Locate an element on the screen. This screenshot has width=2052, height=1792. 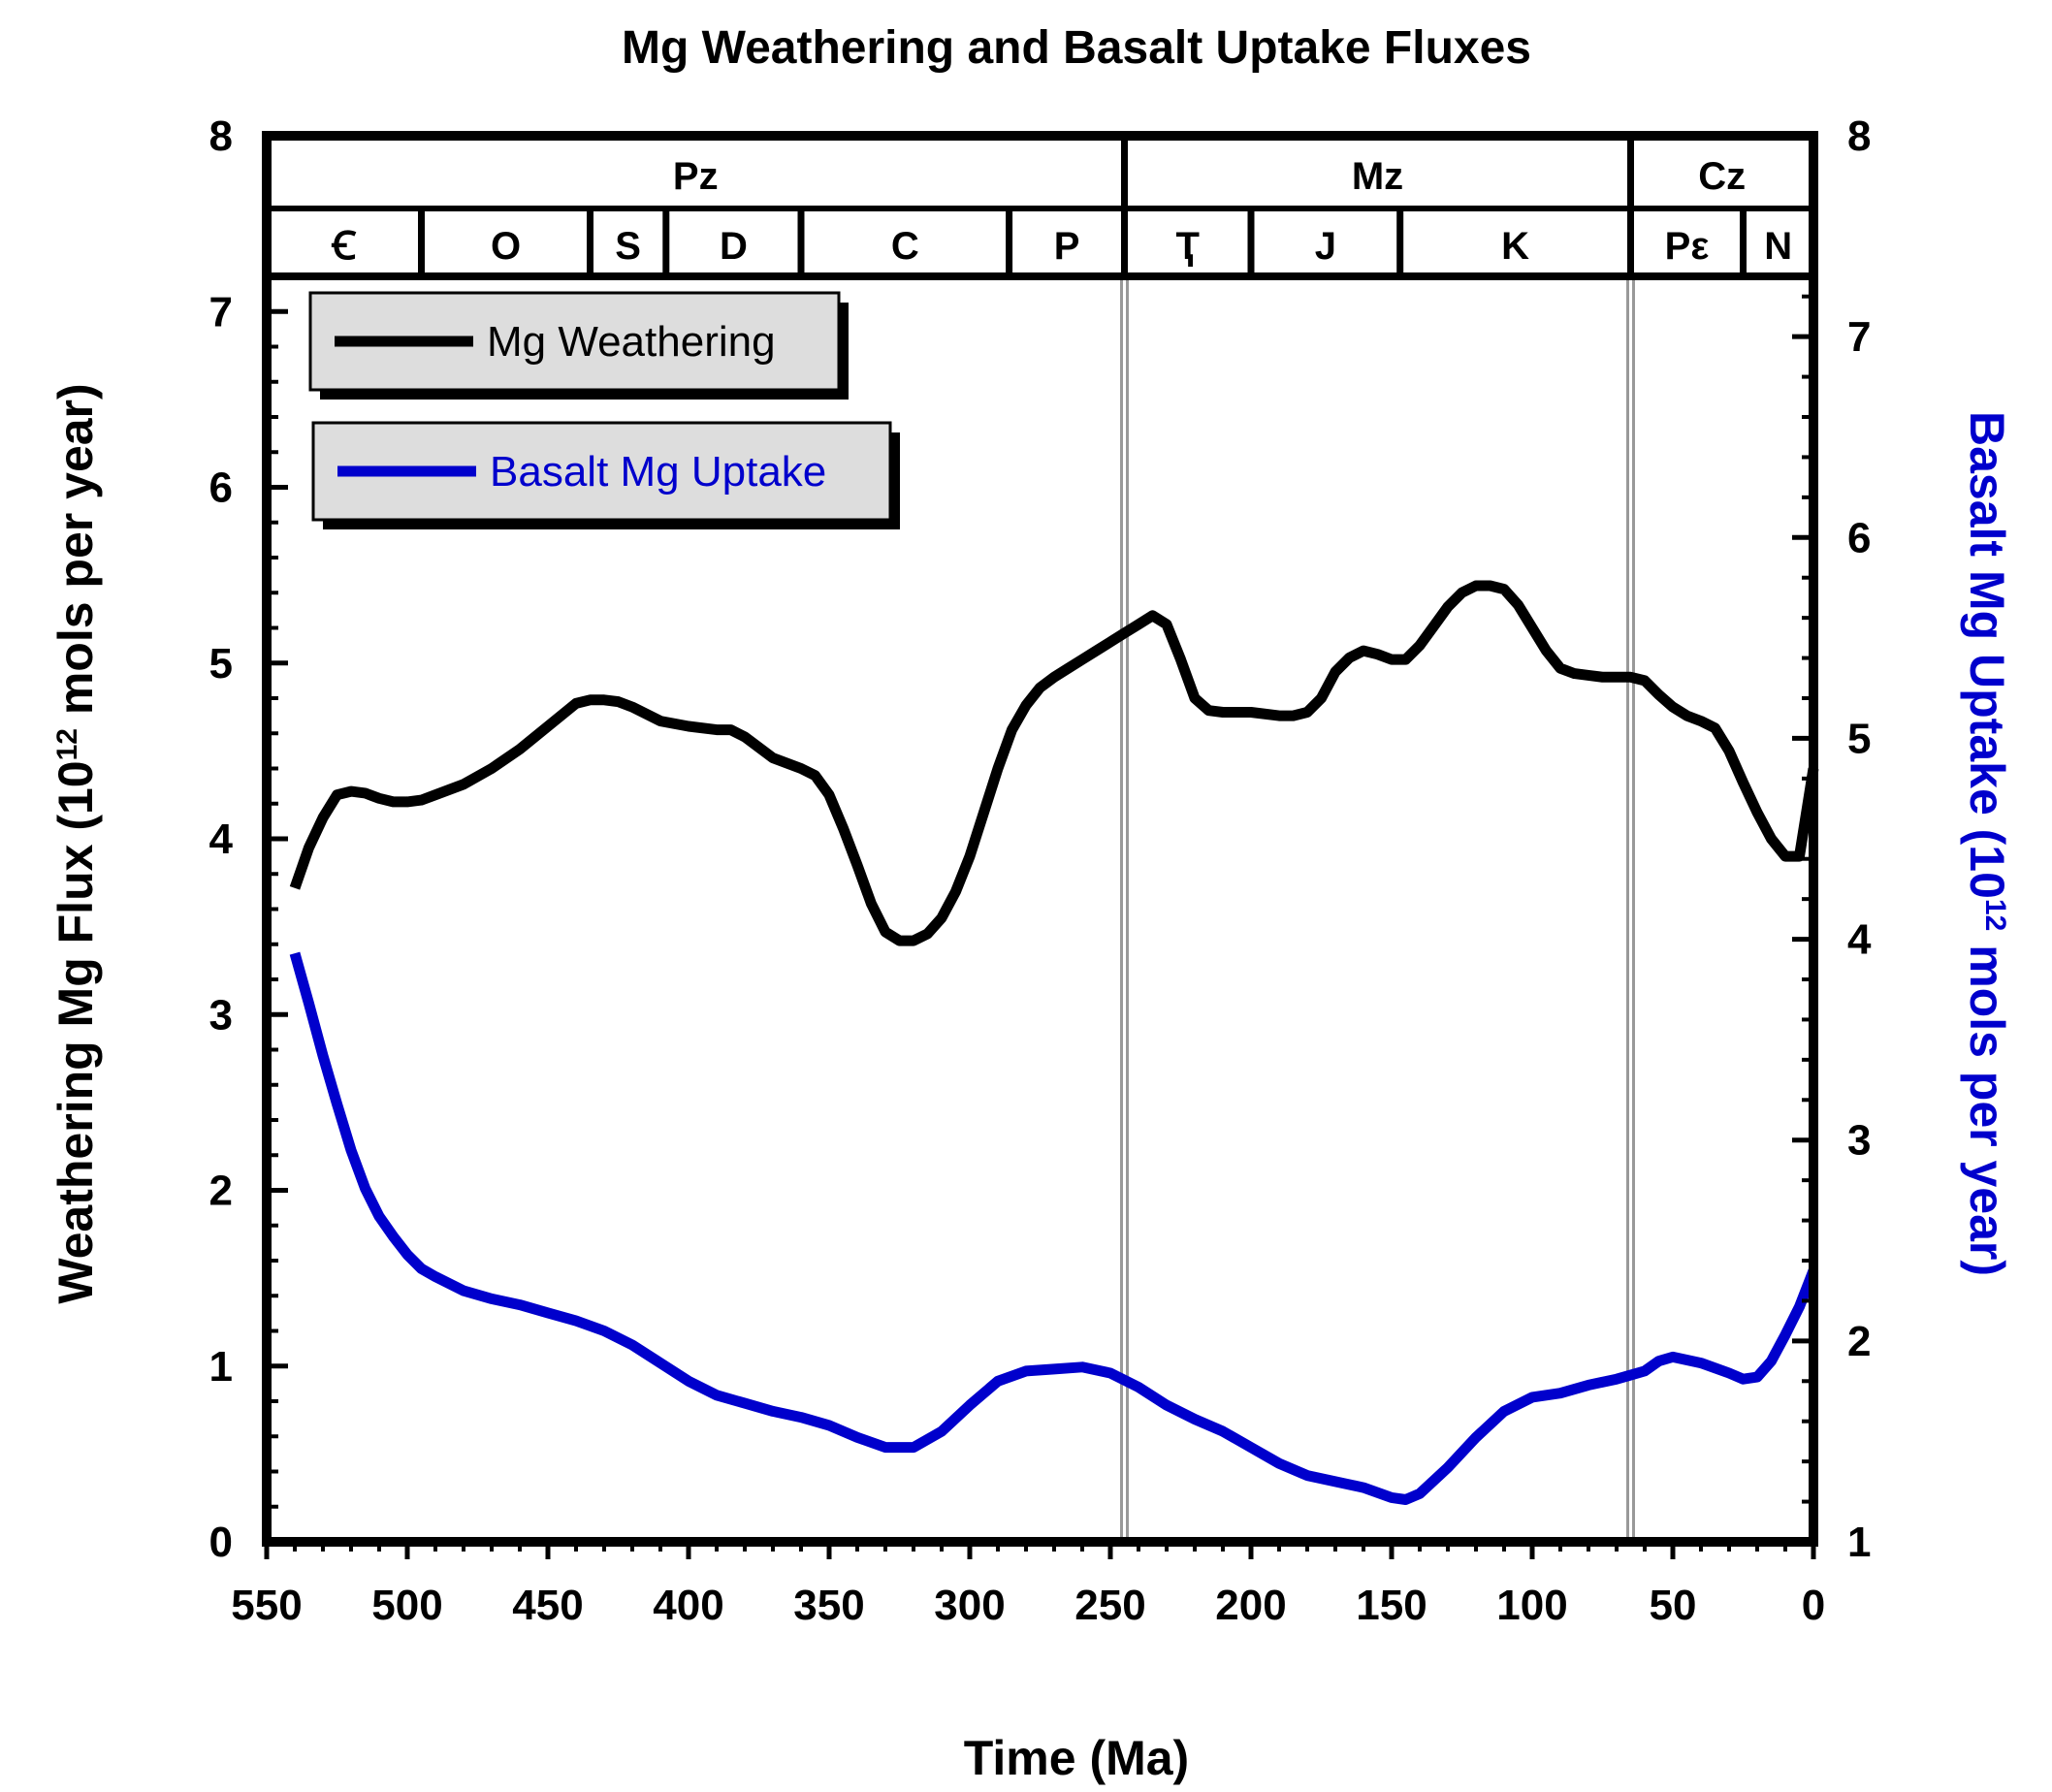
right-tick-label: 4 is located at coordinates (1860, 940).